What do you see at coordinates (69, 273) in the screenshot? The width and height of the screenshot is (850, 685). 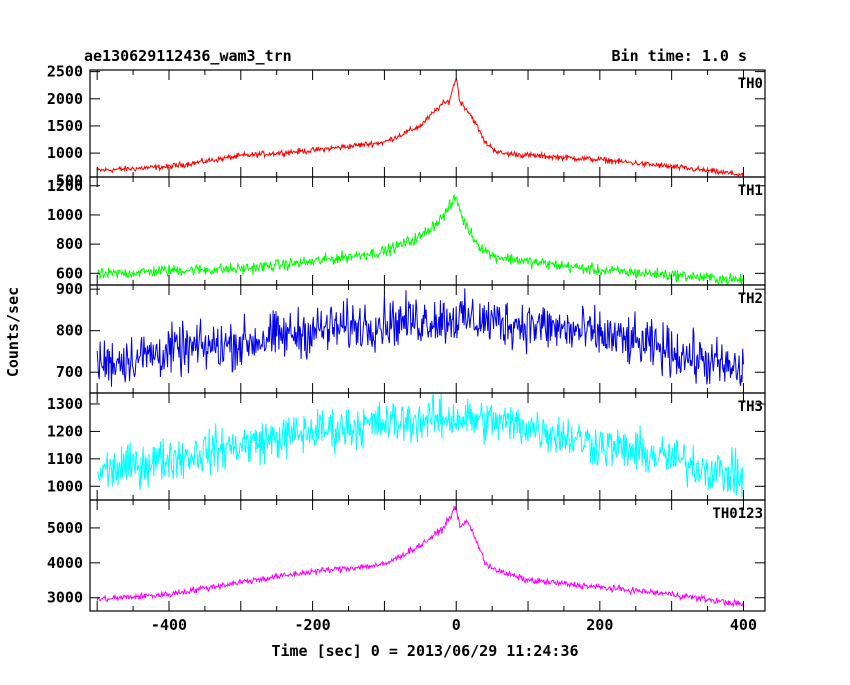 I see `y-tick-label: 600` at bounding box center [69, 273].